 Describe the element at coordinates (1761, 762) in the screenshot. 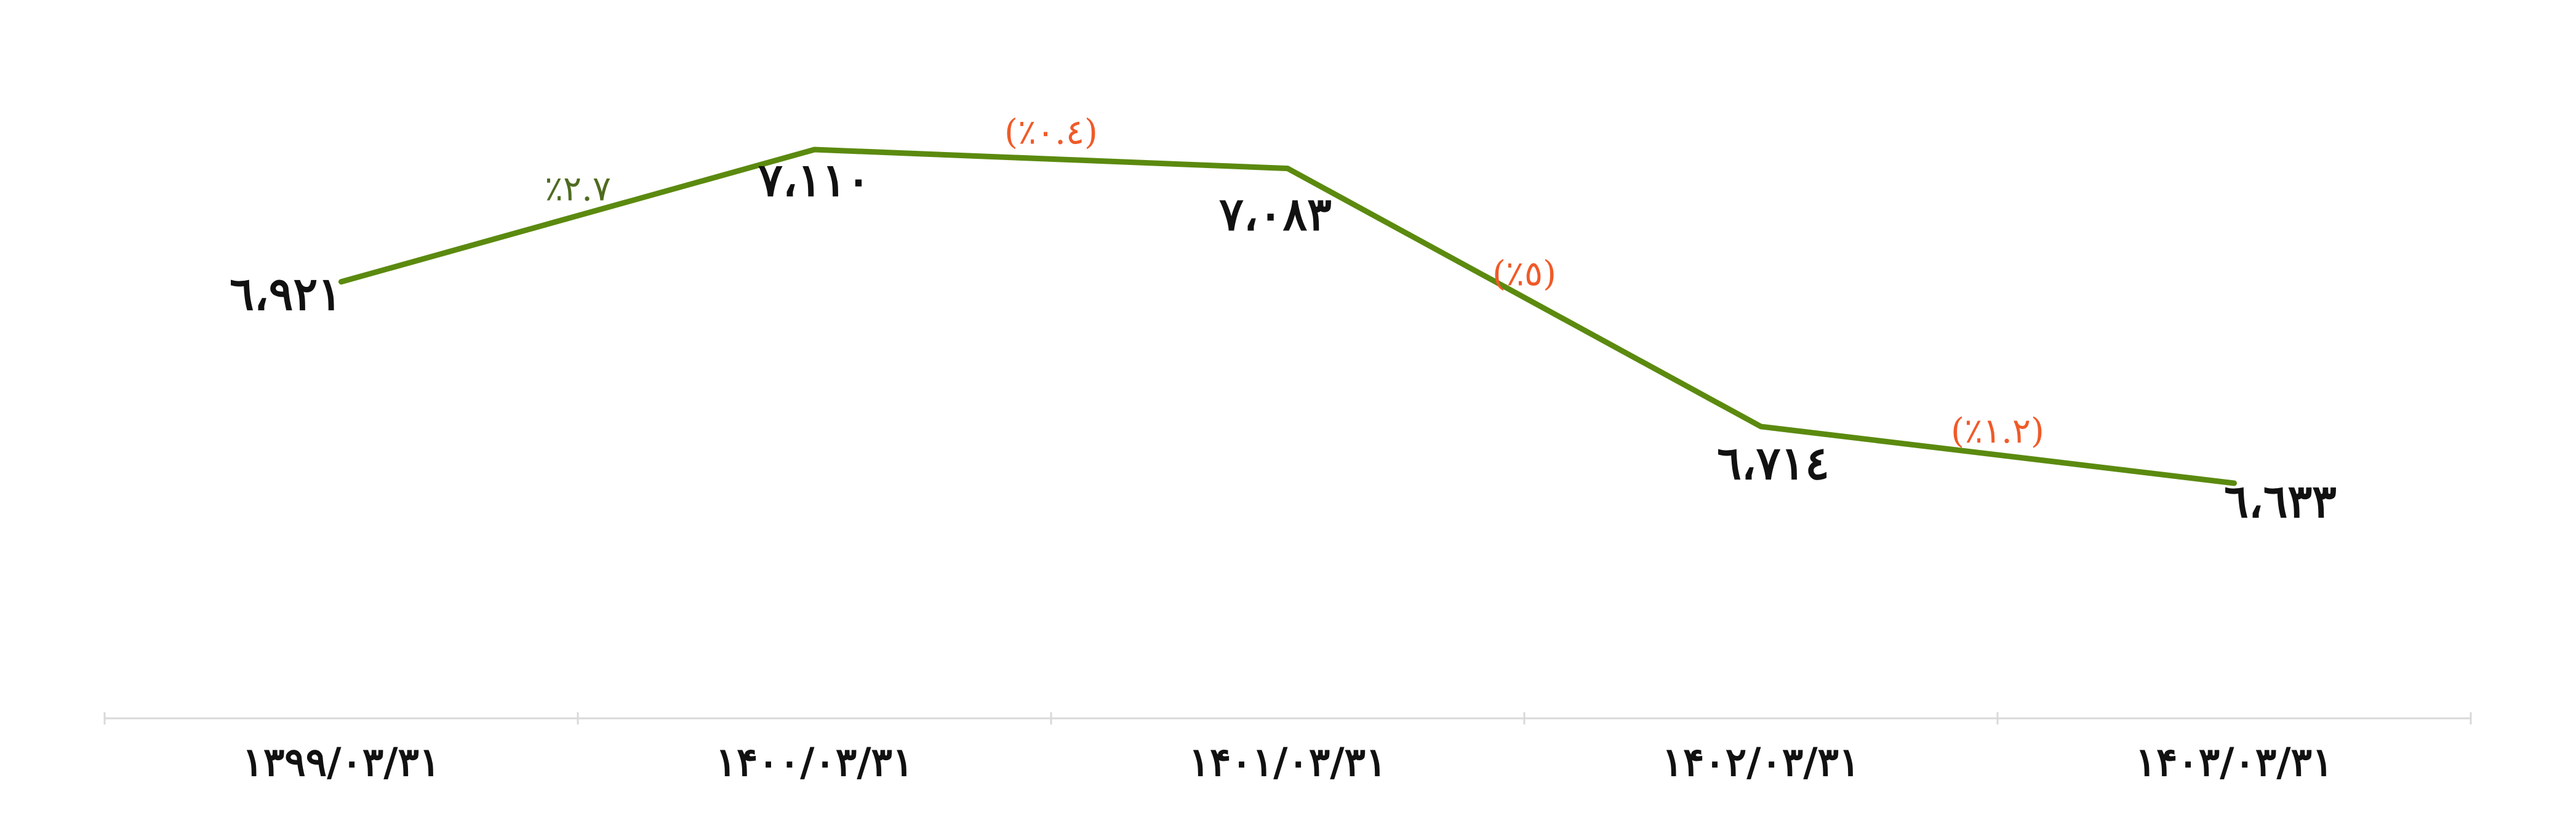

I see `x-tick-label: ۱۴۰۲/۰۳/۳۱` at that location.